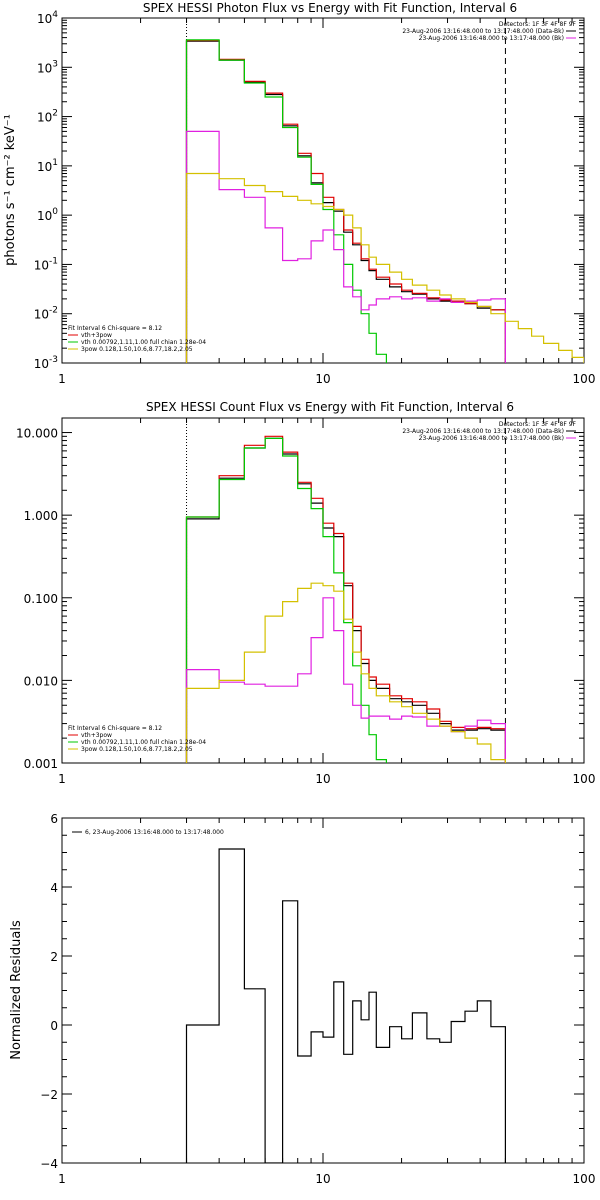  I want to click on photon-flux-fit-legend-header: Fit Interval 6 Chi-square = 8.12, so click(115, 328).